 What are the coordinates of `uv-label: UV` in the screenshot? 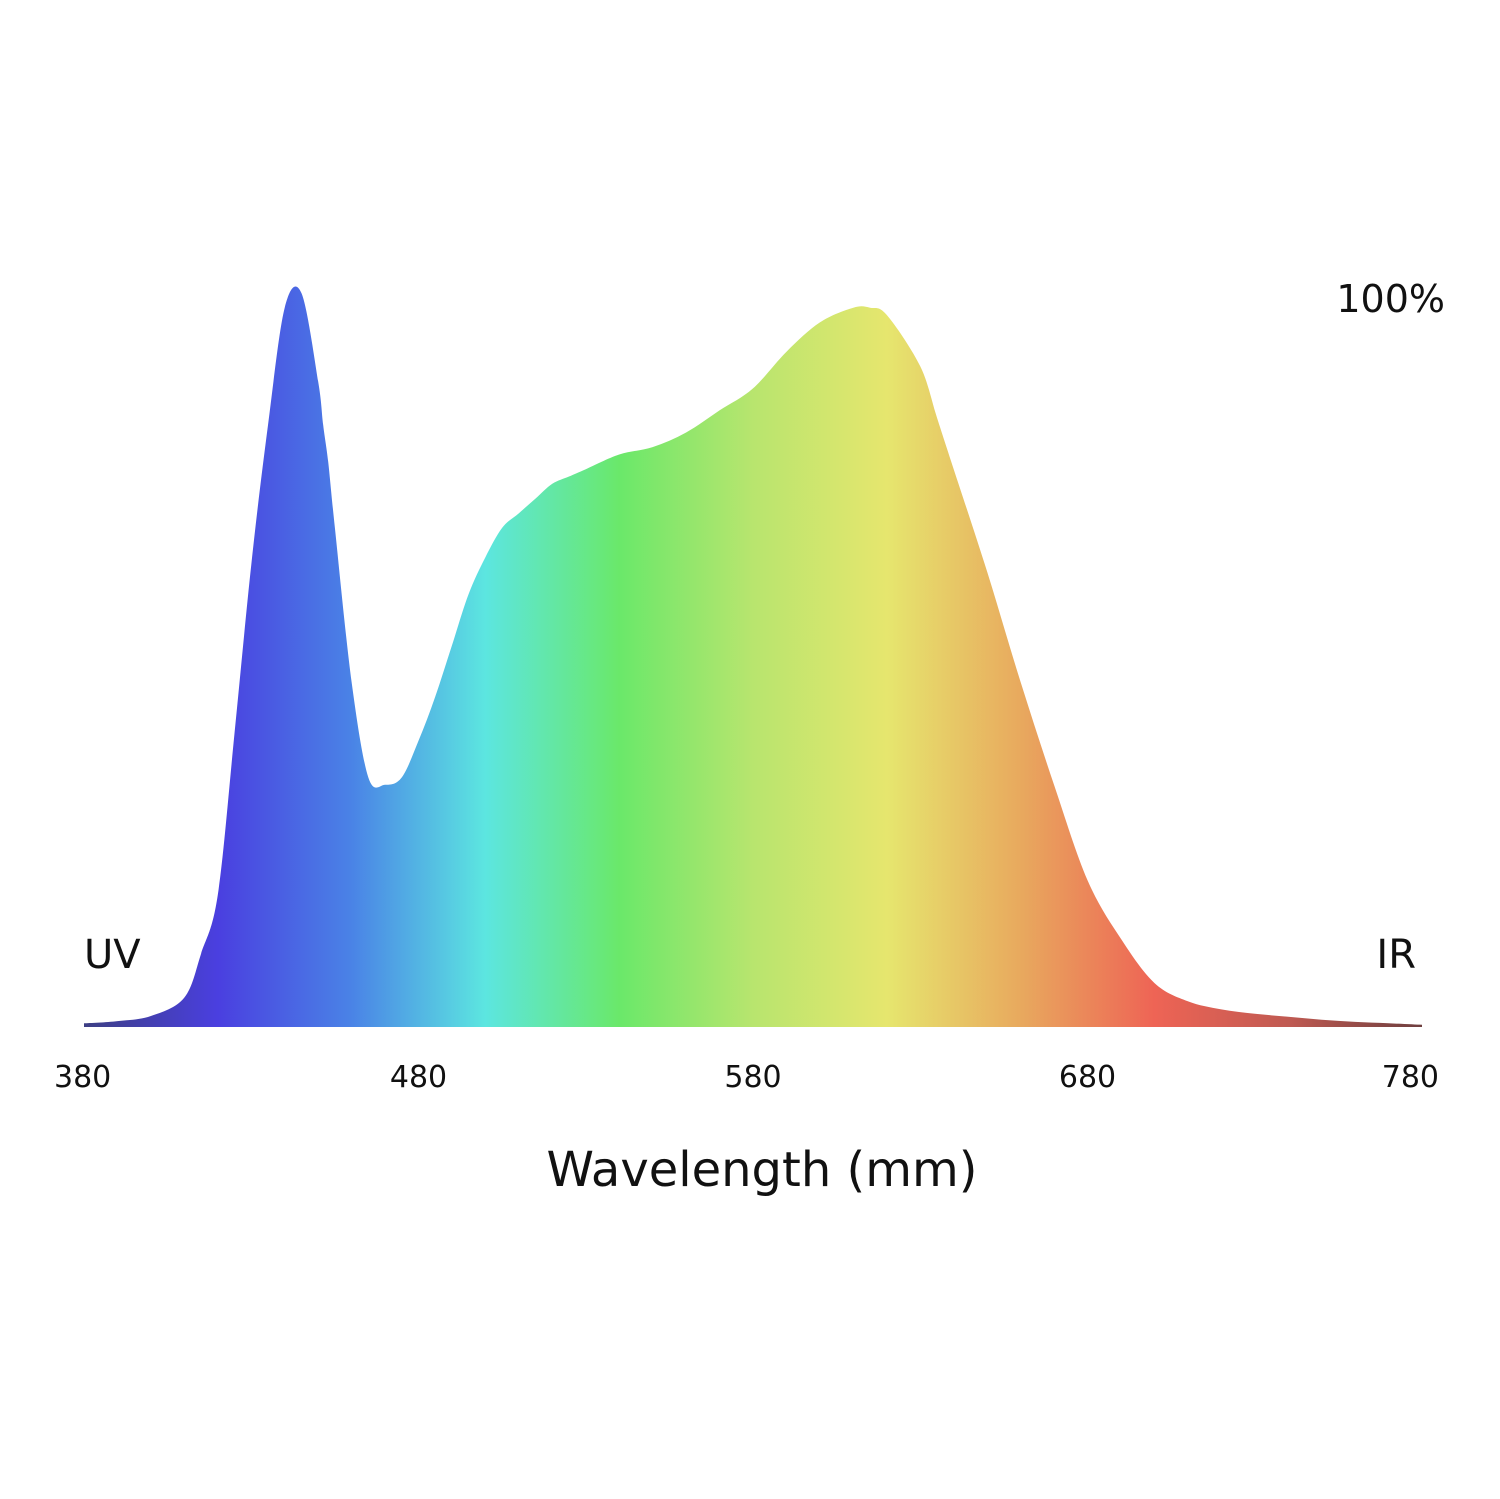 It's located at (112, 955).